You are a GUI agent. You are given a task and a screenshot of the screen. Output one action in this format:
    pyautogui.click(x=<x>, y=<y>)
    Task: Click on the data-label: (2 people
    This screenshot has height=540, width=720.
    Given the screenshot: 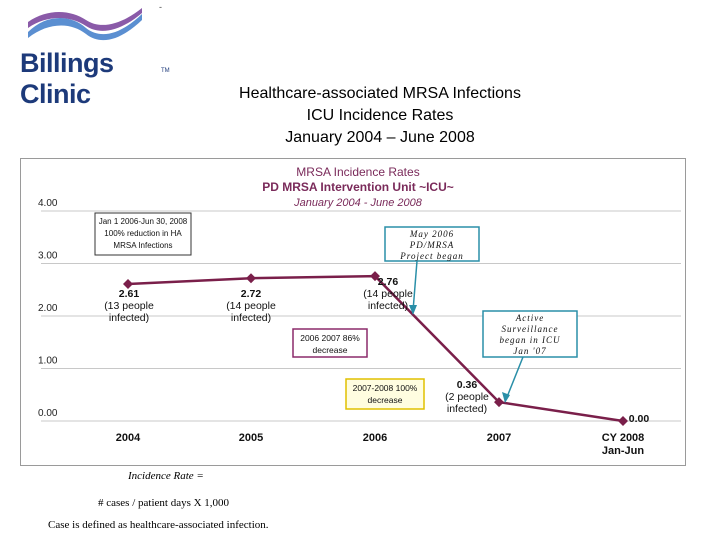 What is the action you would take?
    pyautogui.click(x=467, y=397)
    